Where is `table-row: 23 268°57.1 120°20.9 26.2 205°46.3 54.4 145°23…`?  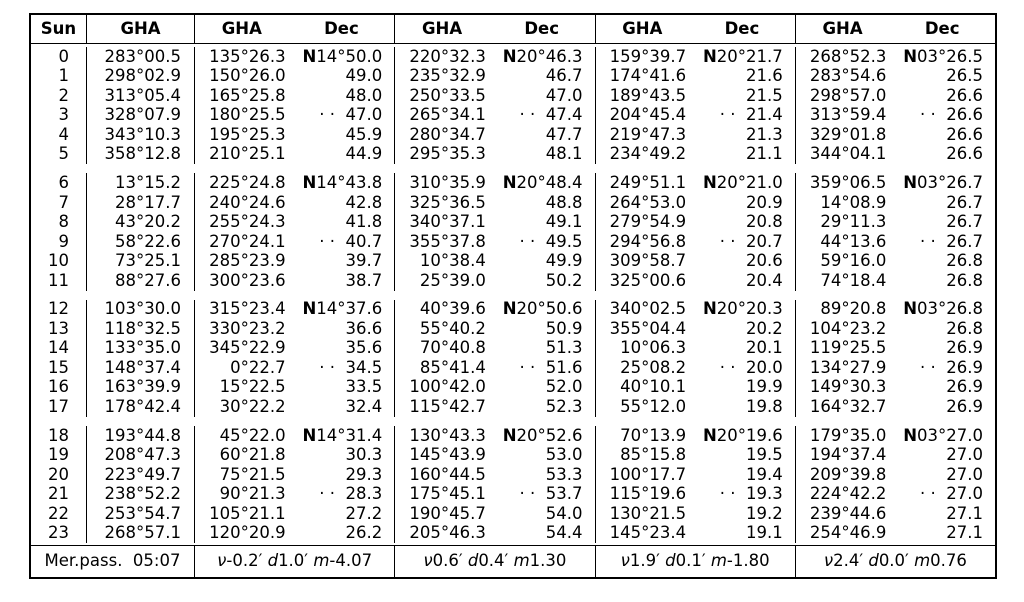 table-row: 23 268°57.1 120°20.9 26.2 205°46.3 54.4 145°23… is located at coordinates (513, 533).